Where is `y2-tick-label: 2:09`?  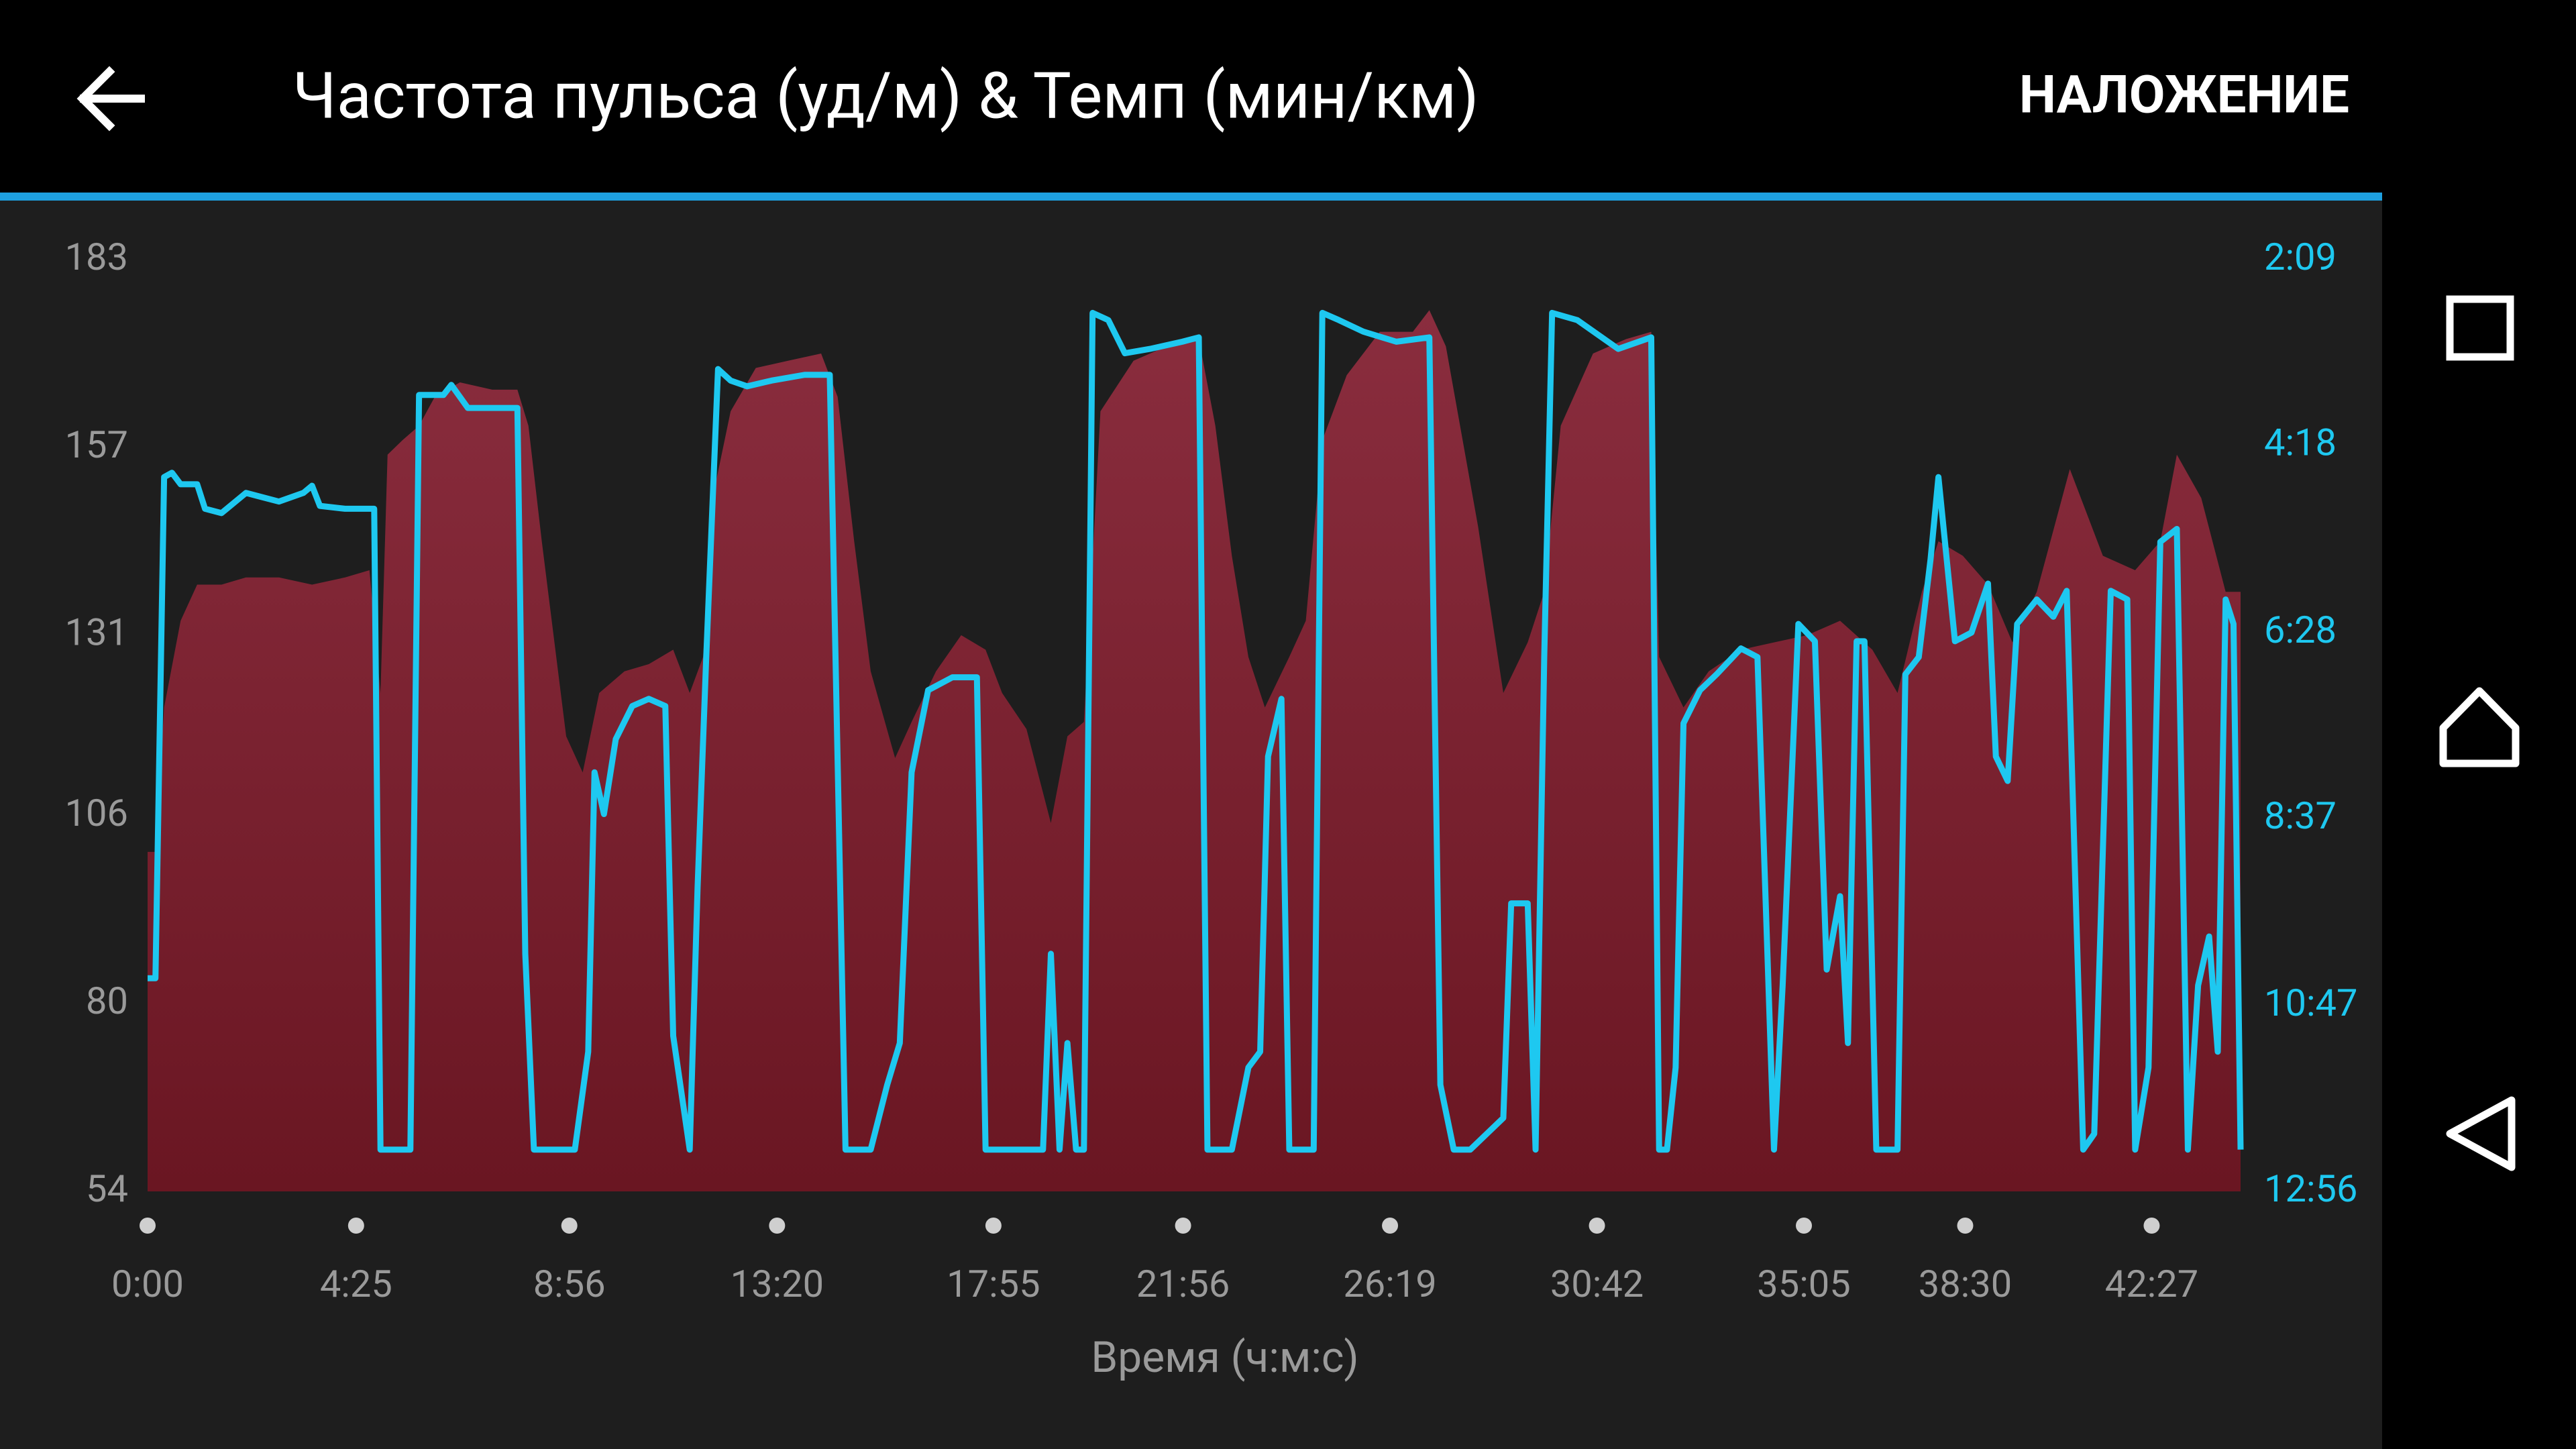 y2-tick-label: 2:09 is located at coordinates (2300, 257).